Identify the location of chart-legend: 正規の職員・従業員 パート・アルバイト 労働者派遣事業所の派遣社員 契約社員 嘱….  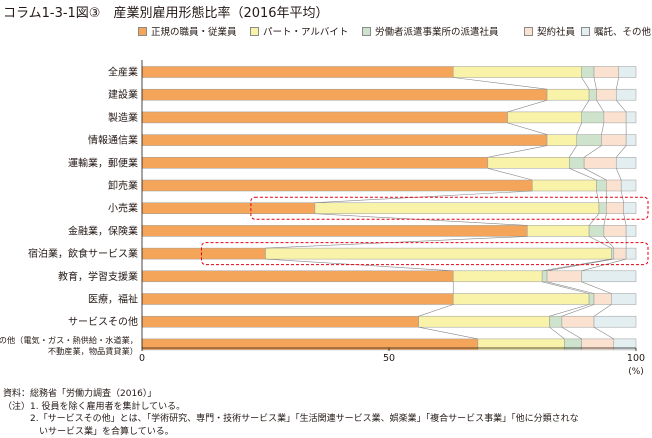
(326, 33).